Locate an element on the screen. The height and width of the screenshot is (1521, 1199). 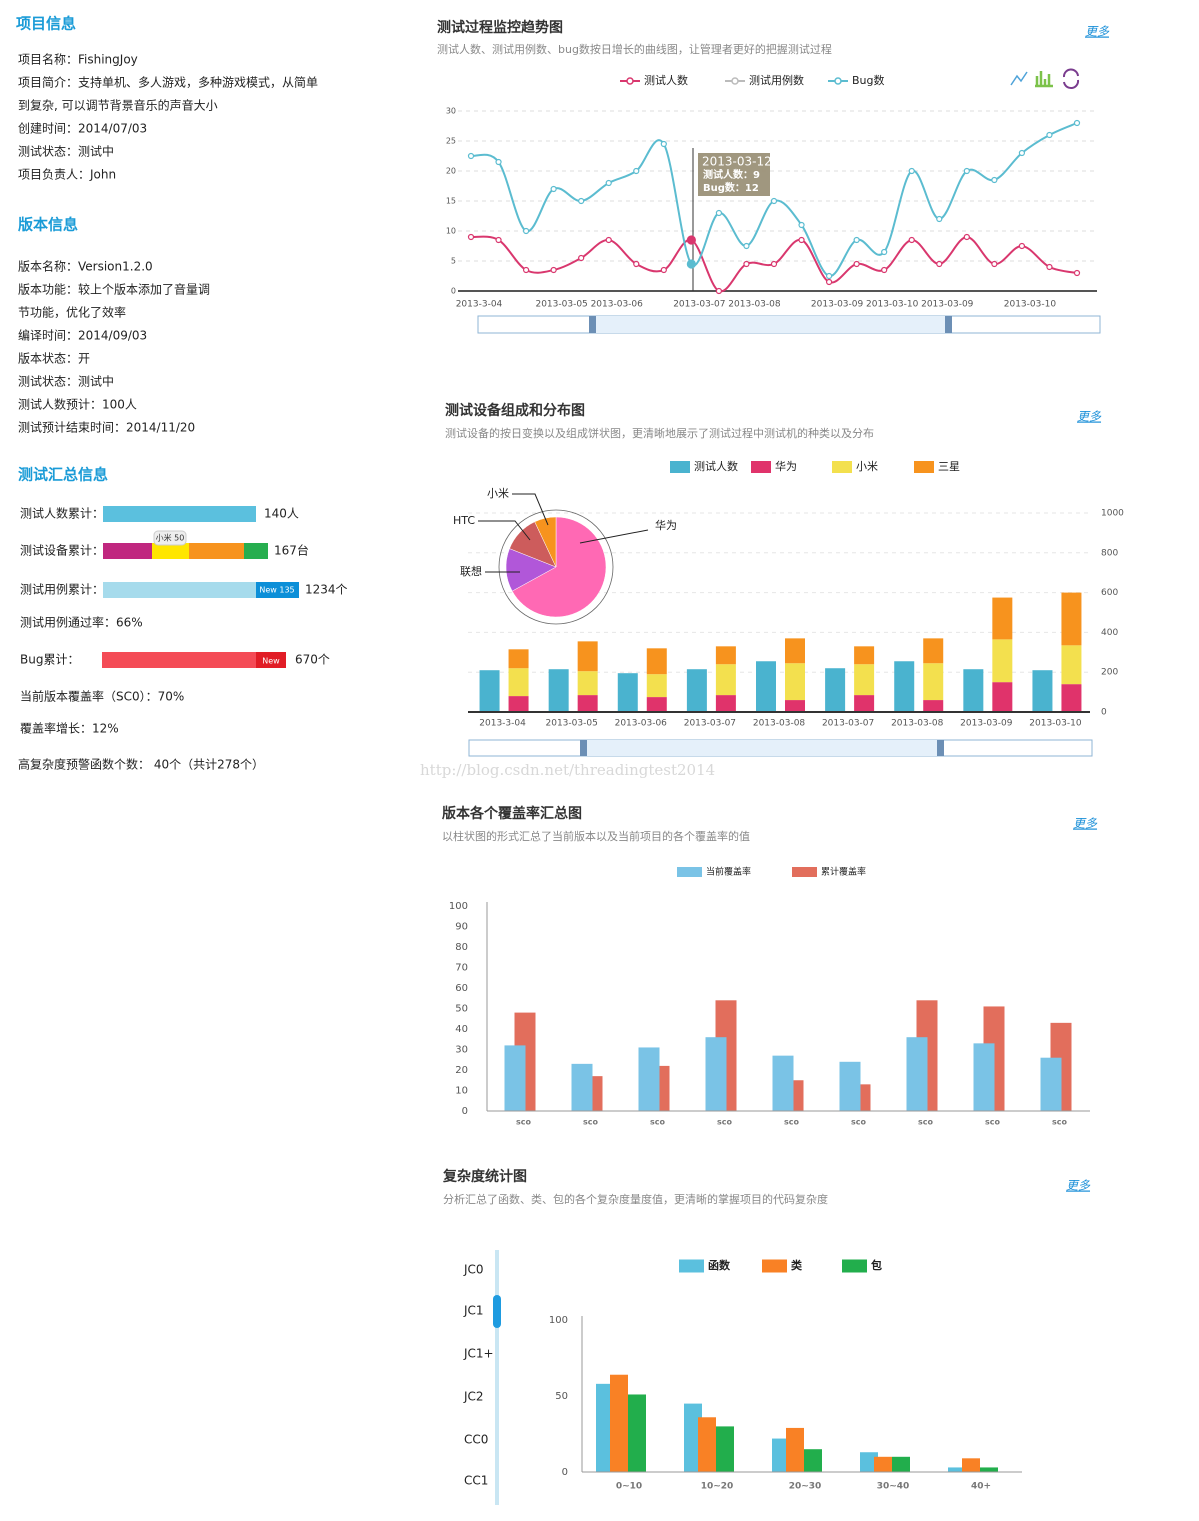
summary-label: 测试用例累计： is located at coordinates (62, 589).